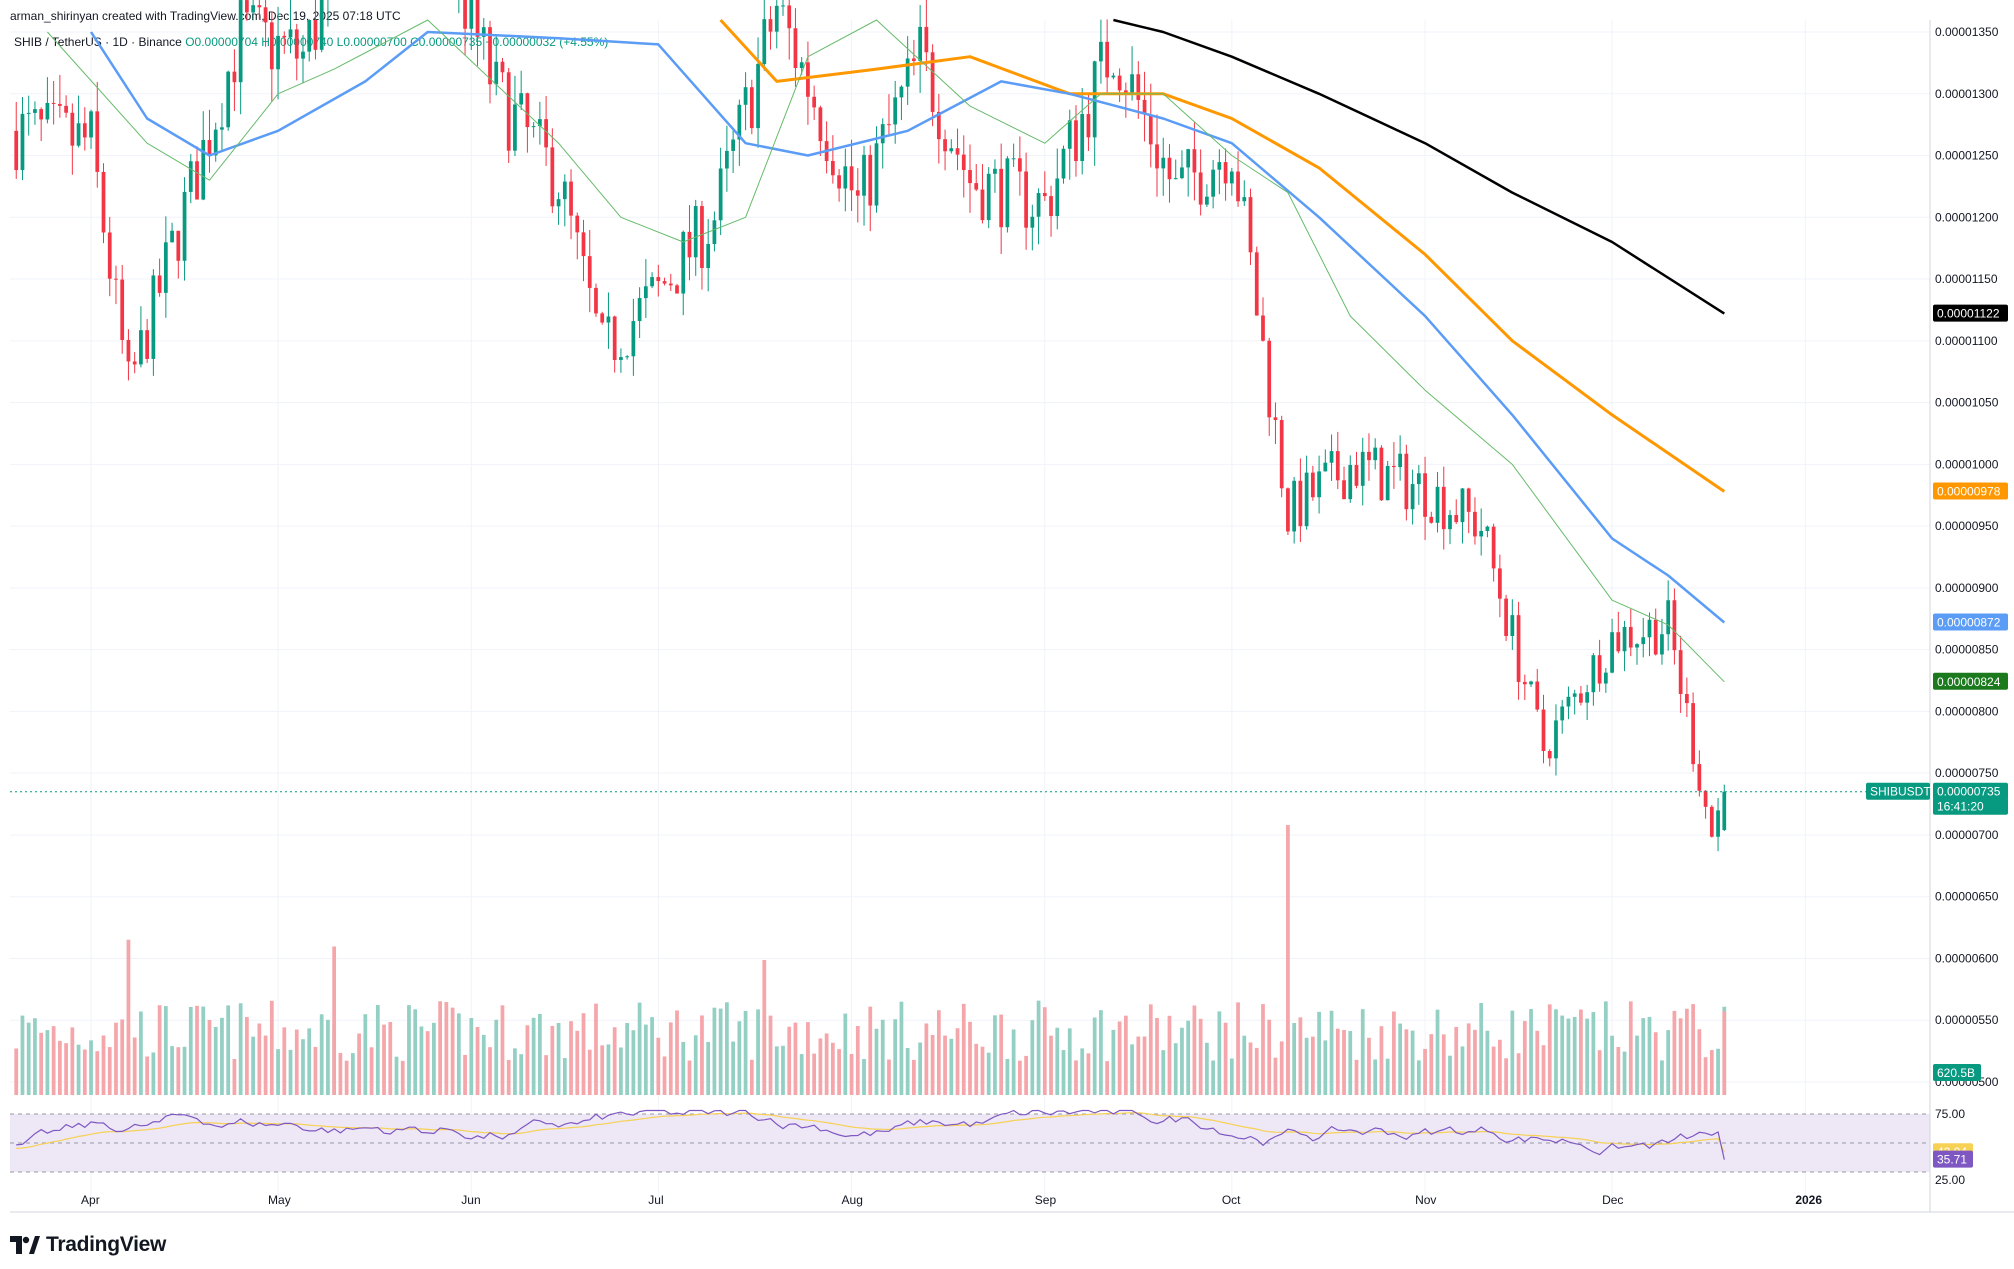  I want to click on price-tick-label: 0.00000650, so click(1967, 897).